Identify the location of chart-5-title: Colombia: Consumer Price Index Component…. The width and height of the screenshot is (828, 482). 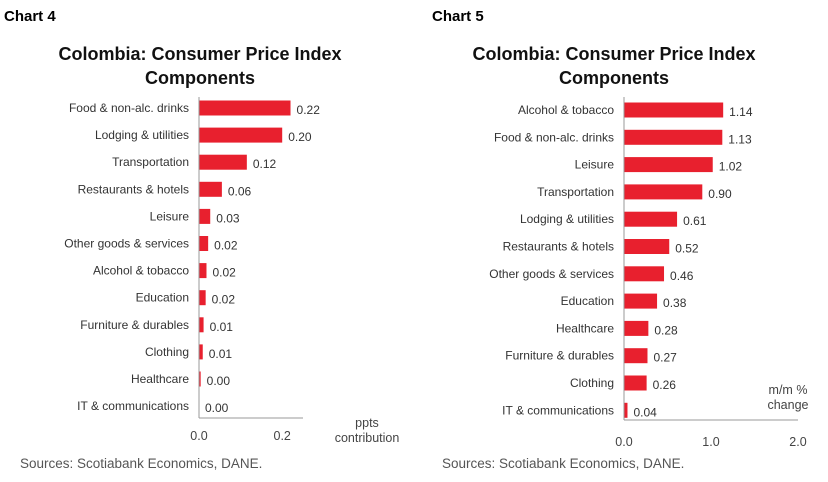
(614, 66).